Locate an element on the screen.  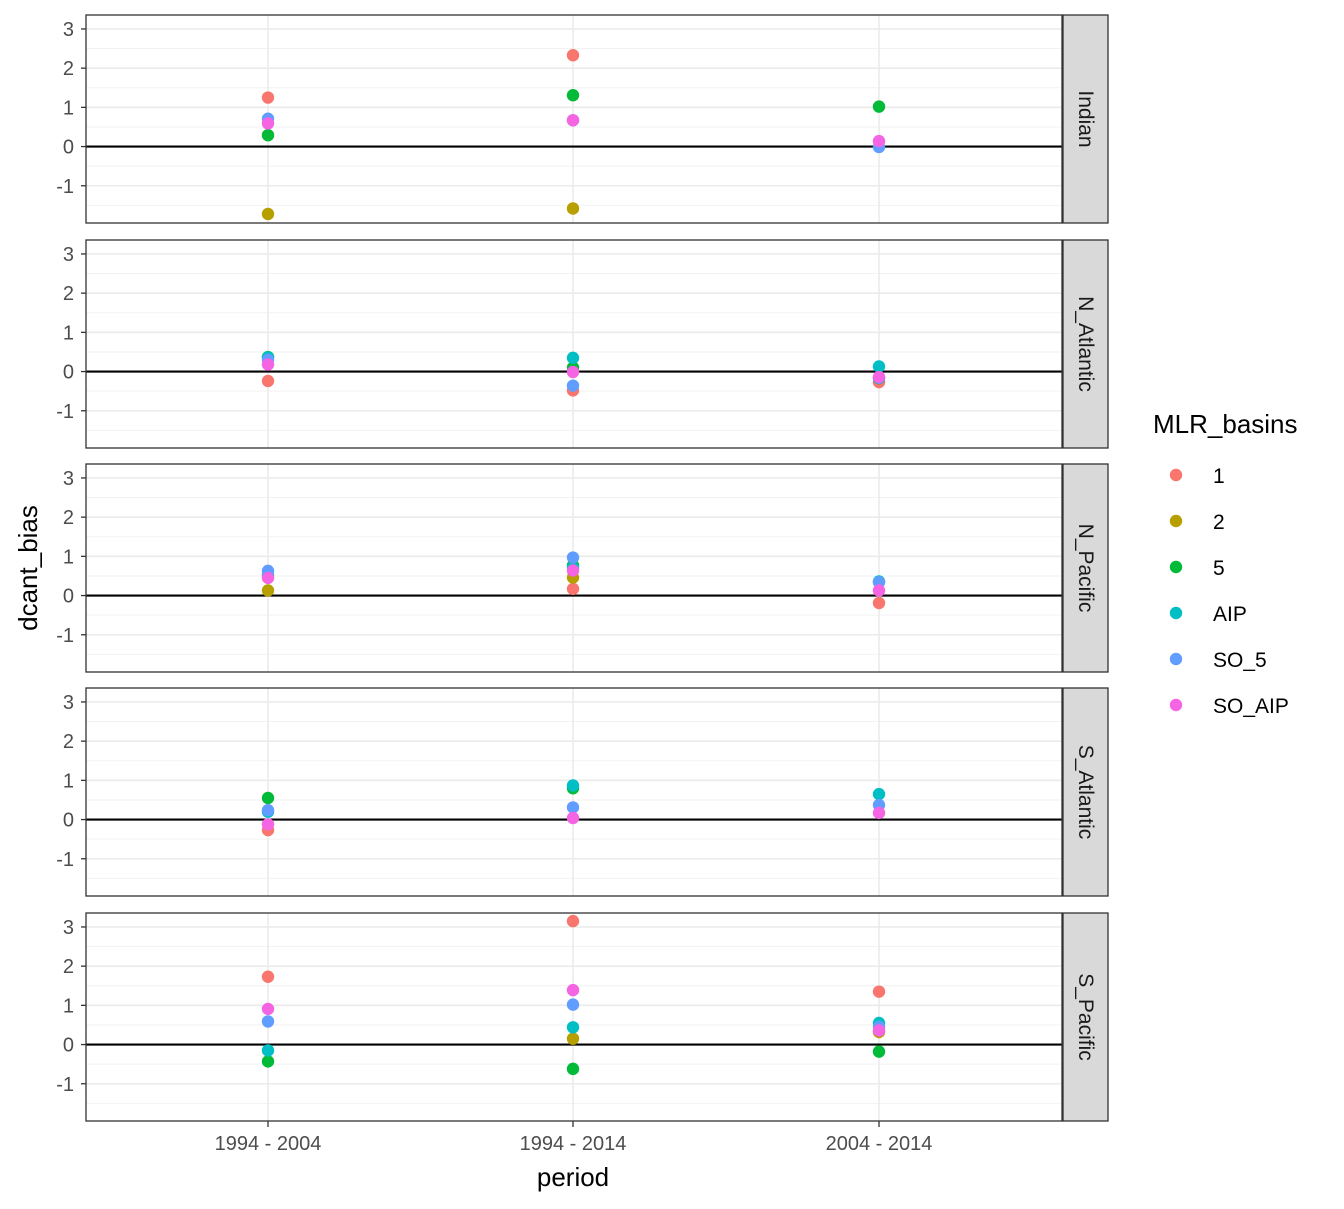
legend-item: SO_AIP is located at coordinates (1229, 706).